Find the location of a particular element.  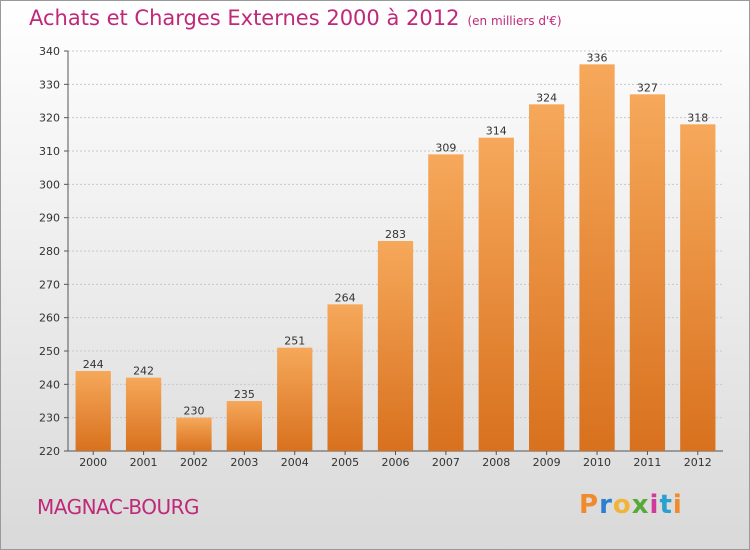

bar-2010 is located at coordinates (597, 258).